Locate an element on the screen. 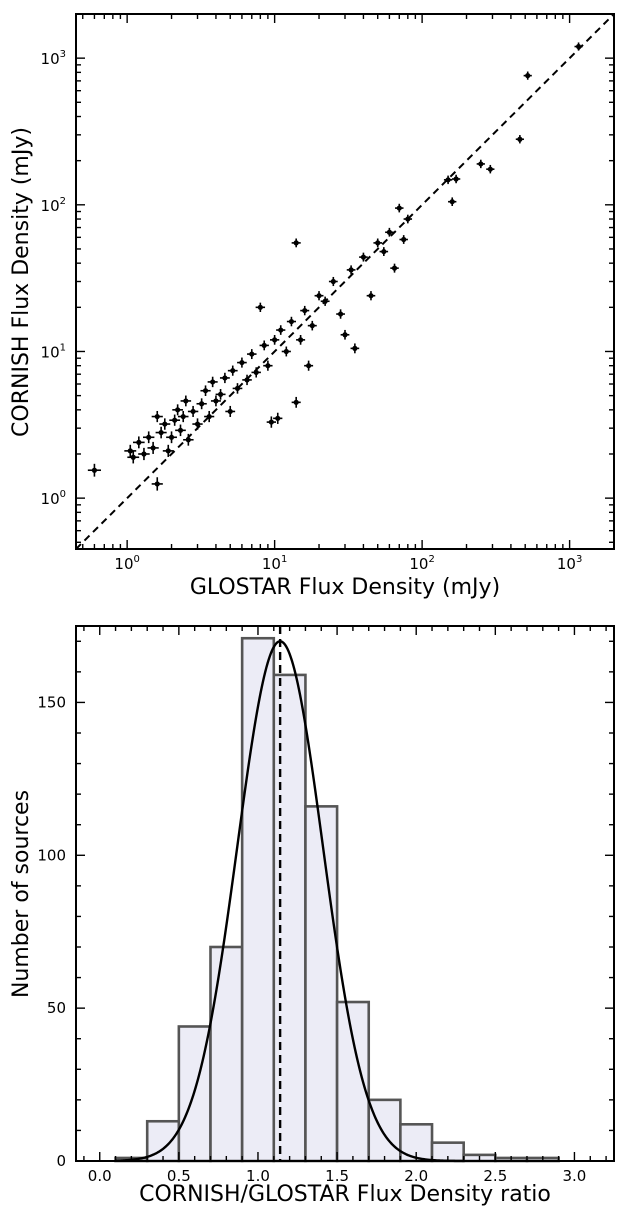  histogram-x-tick-label: 2.0 is located at coordinates (416, 1176).